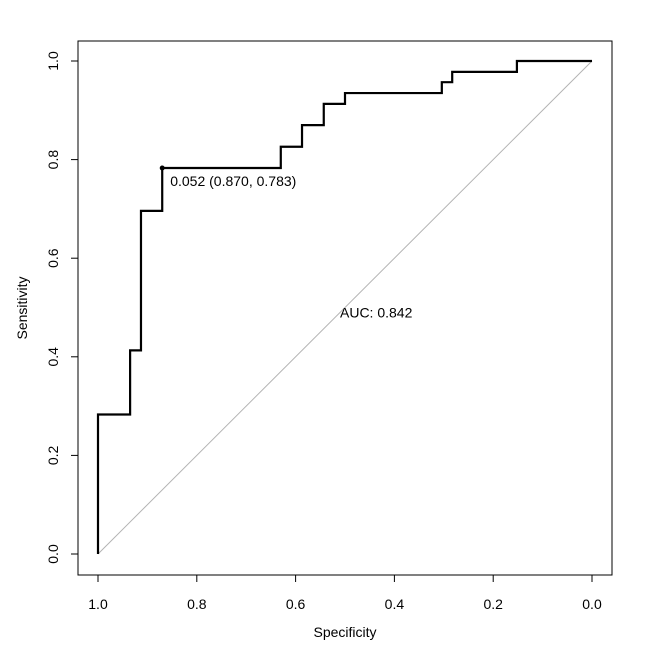 This screenshot has width=653, height=653. Describe the element at coordinates (53, 258) in the screenshot. I see `y-tick-label: 0.6` at that location.